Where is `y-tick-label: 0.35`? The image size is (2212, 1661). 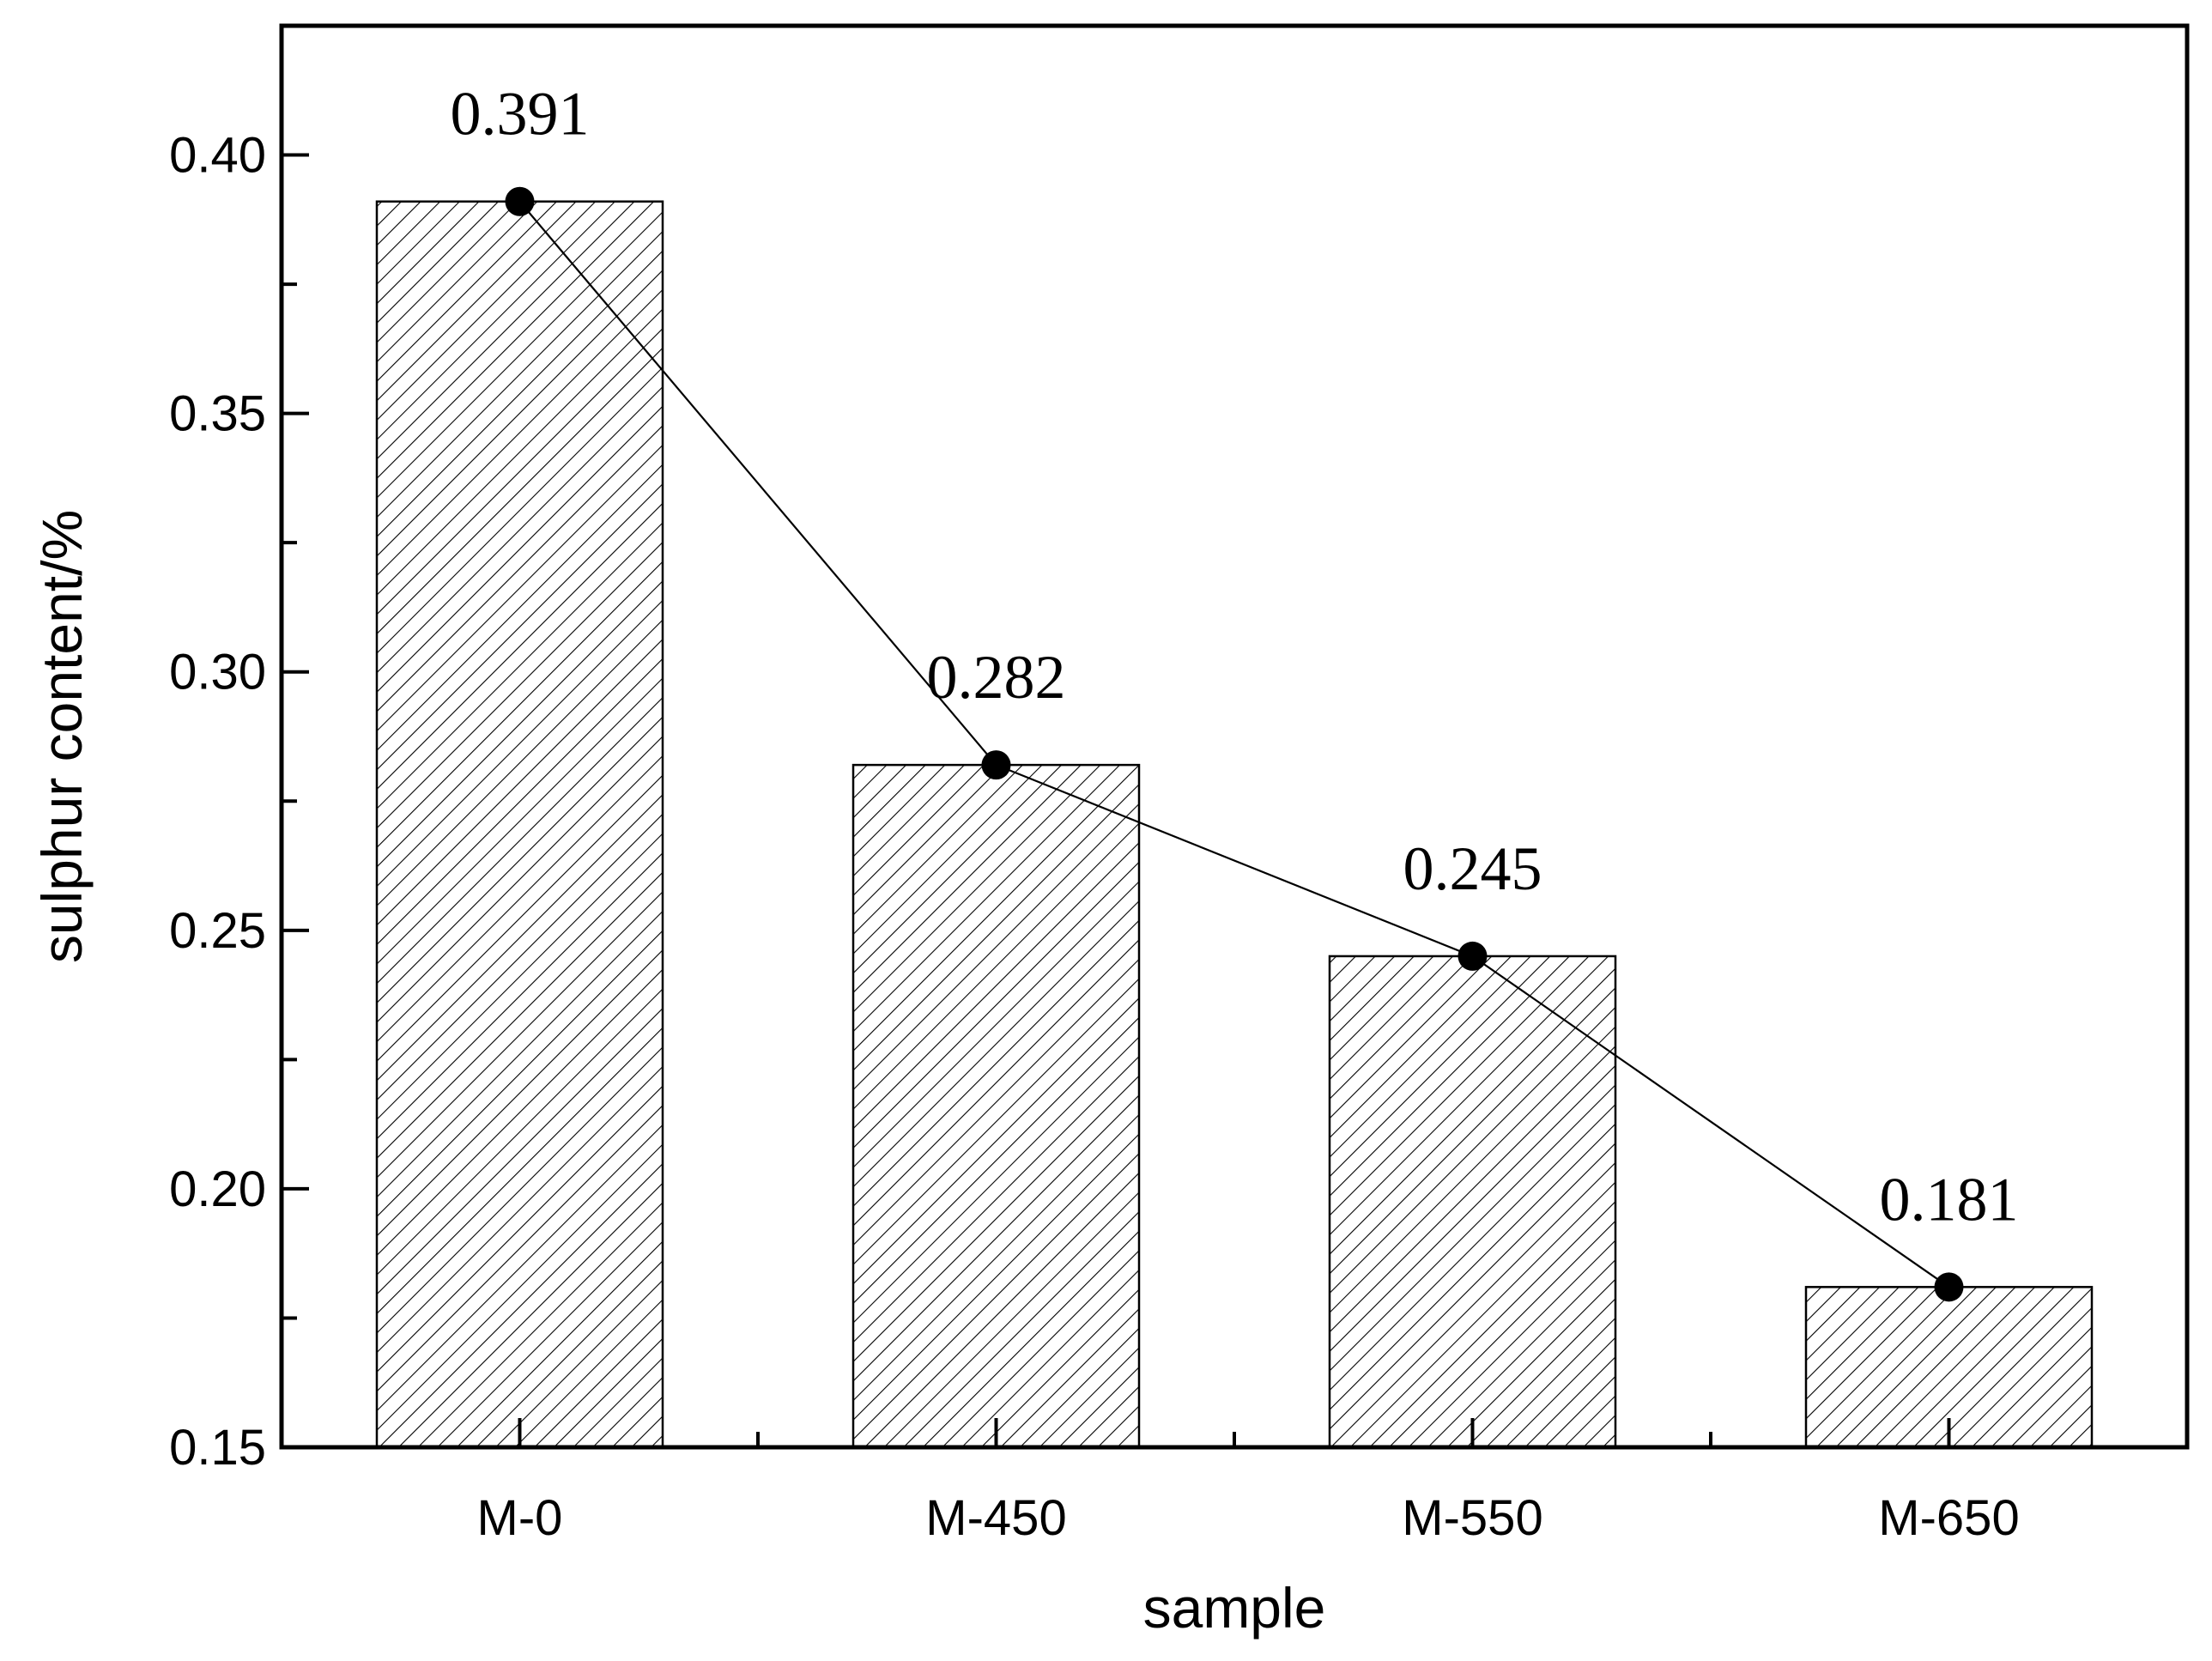
y-tick-label: 0.35 is located at coordinates (217, 414).